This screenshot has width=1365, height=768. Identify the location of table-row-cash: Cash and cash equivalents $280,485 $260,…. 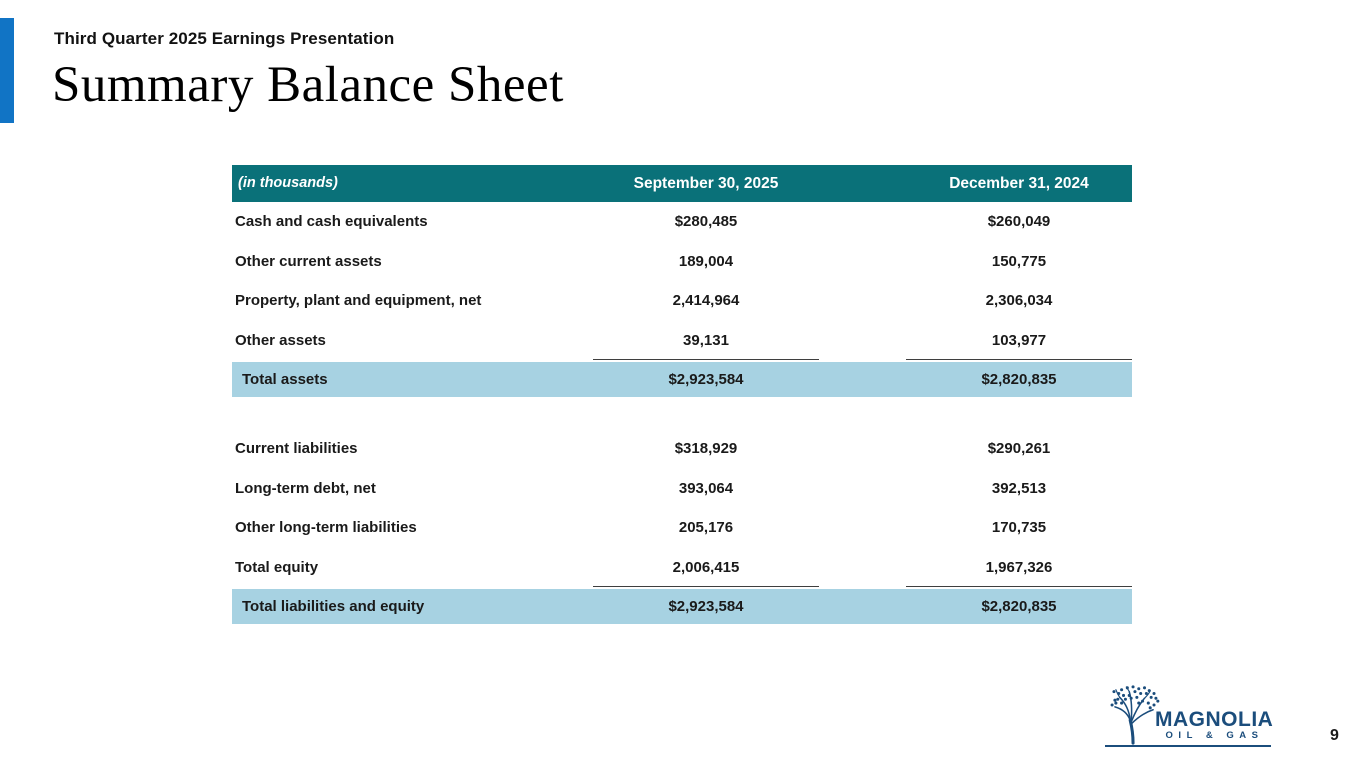
(682, 222).